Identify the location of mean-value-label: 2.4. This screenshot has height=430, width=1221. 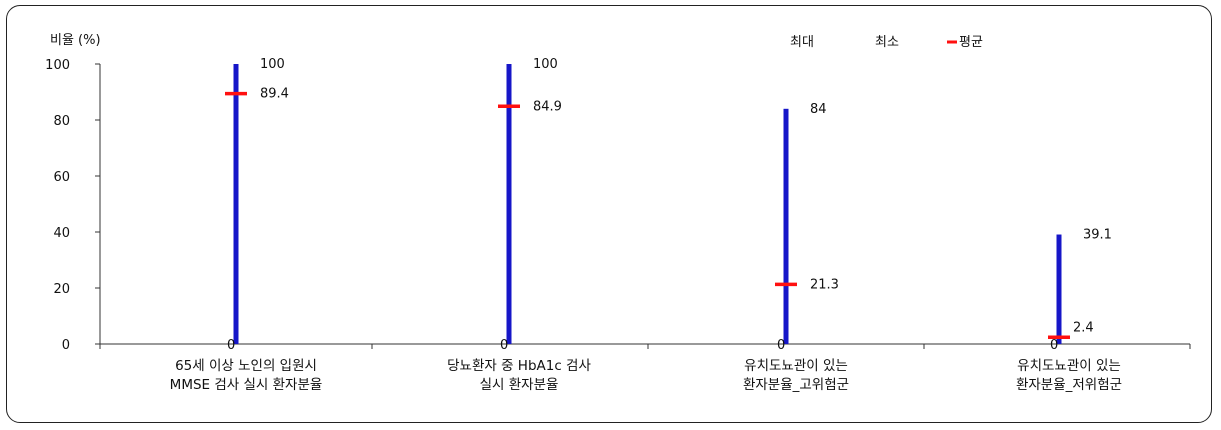
(1083, 327).